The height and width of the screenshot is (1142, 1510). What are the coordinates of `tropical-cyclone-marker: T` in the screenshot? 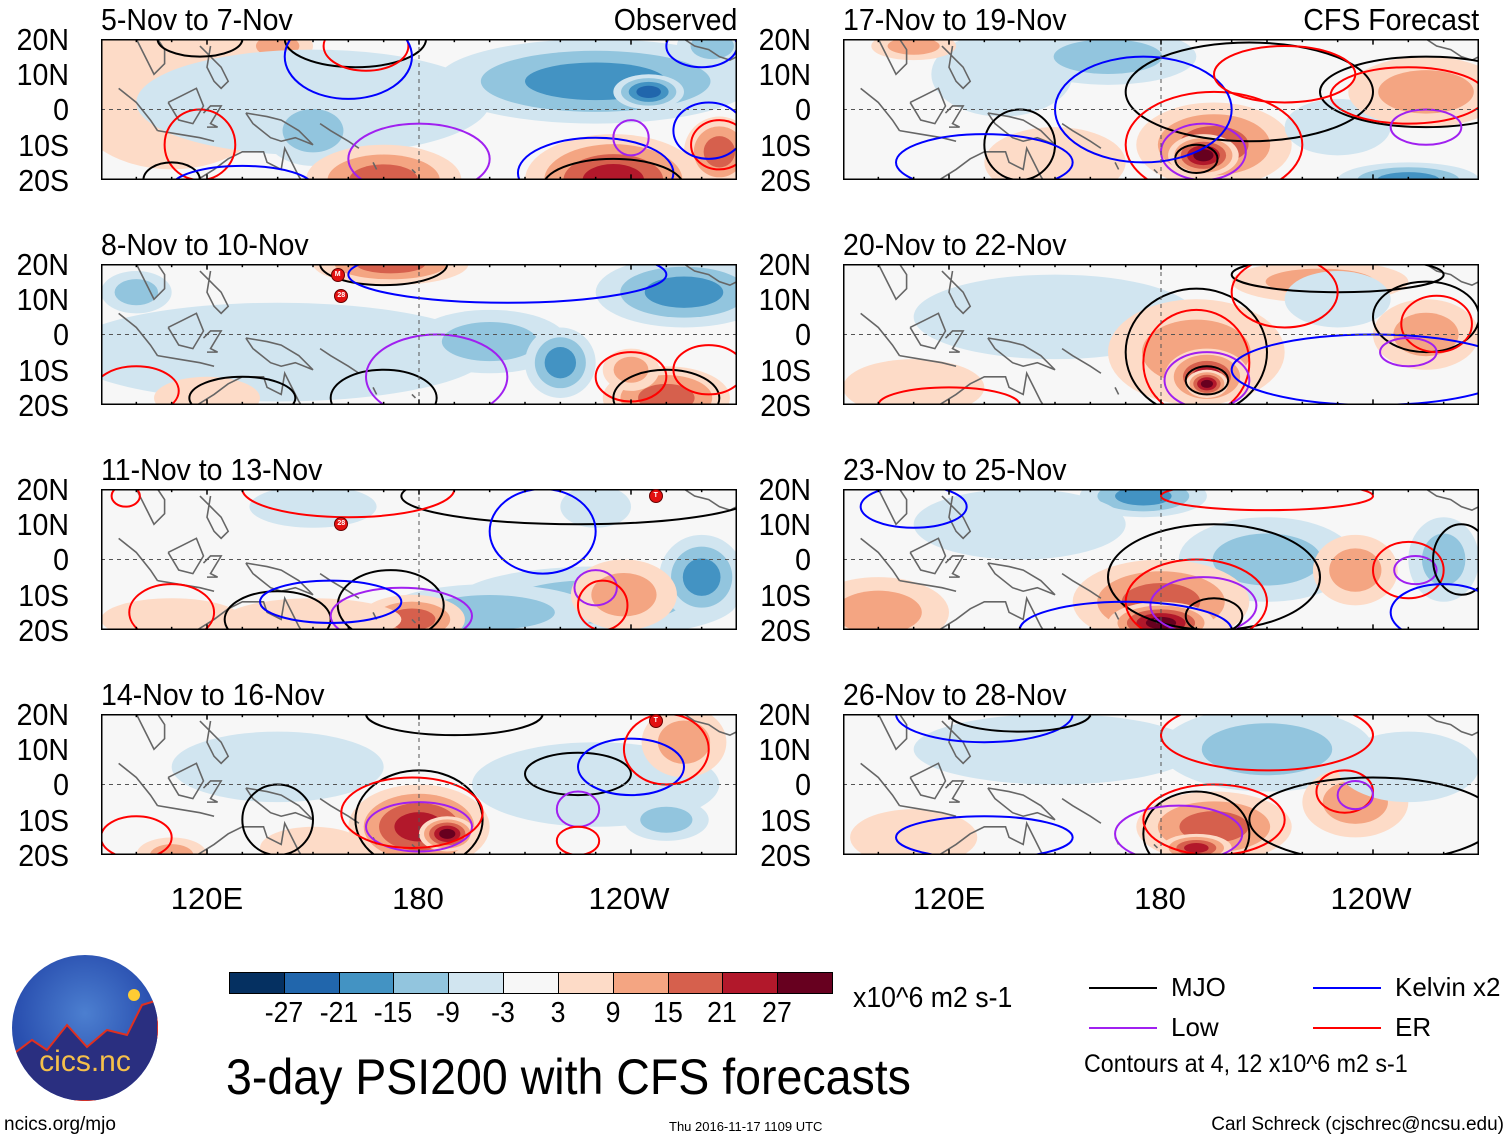 It's located at (655, 496).